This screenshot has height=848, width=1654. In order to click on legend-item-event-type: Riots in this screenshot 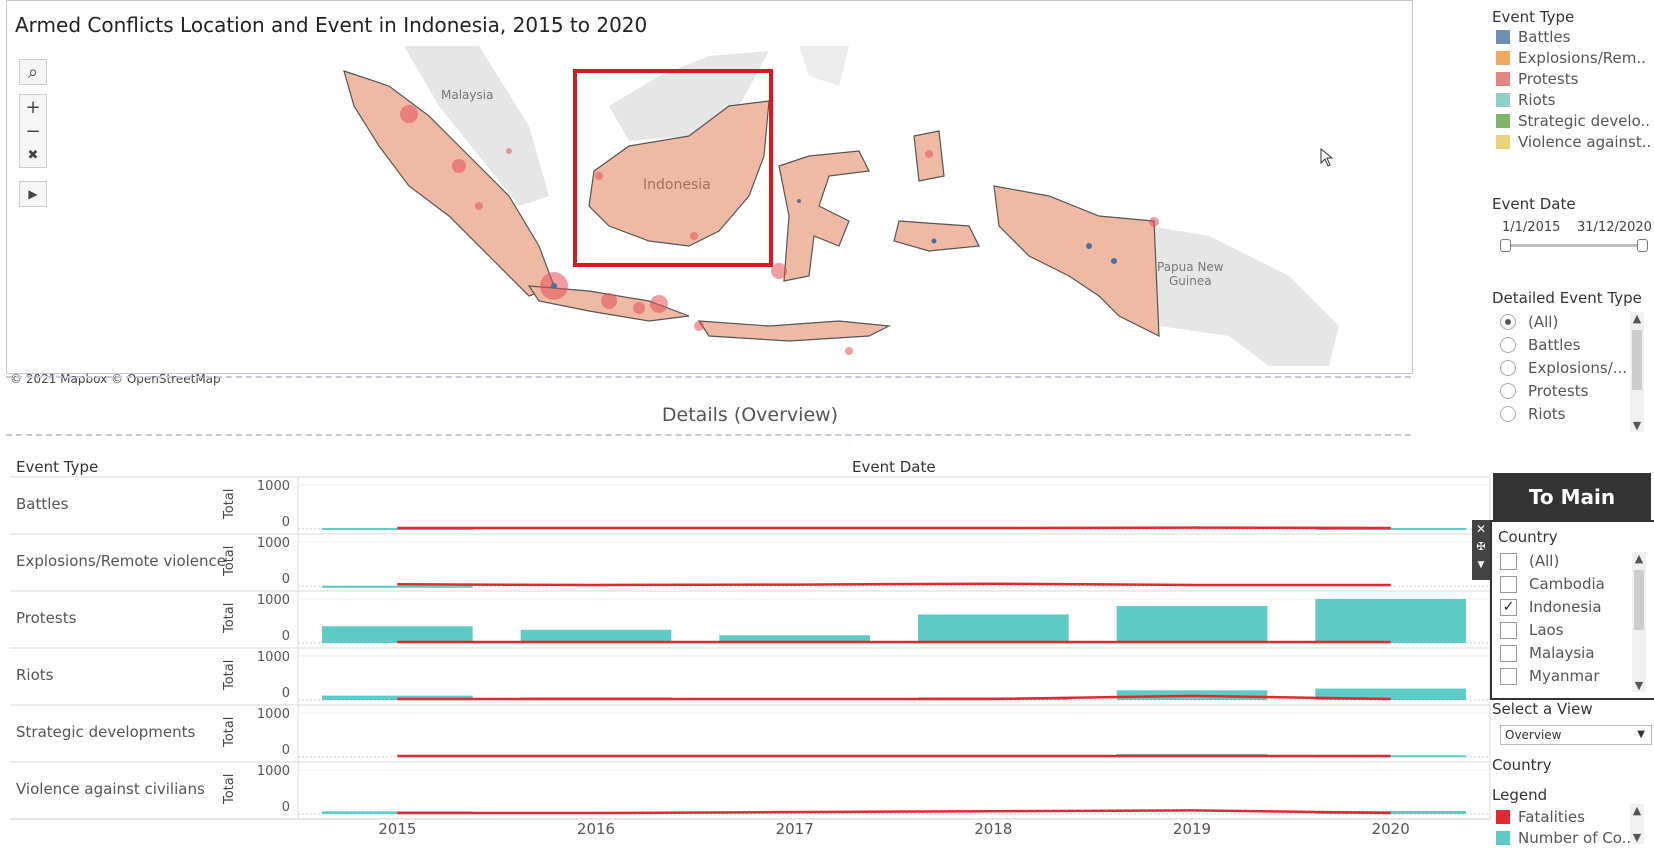, I will do `click(1525, 100)`.